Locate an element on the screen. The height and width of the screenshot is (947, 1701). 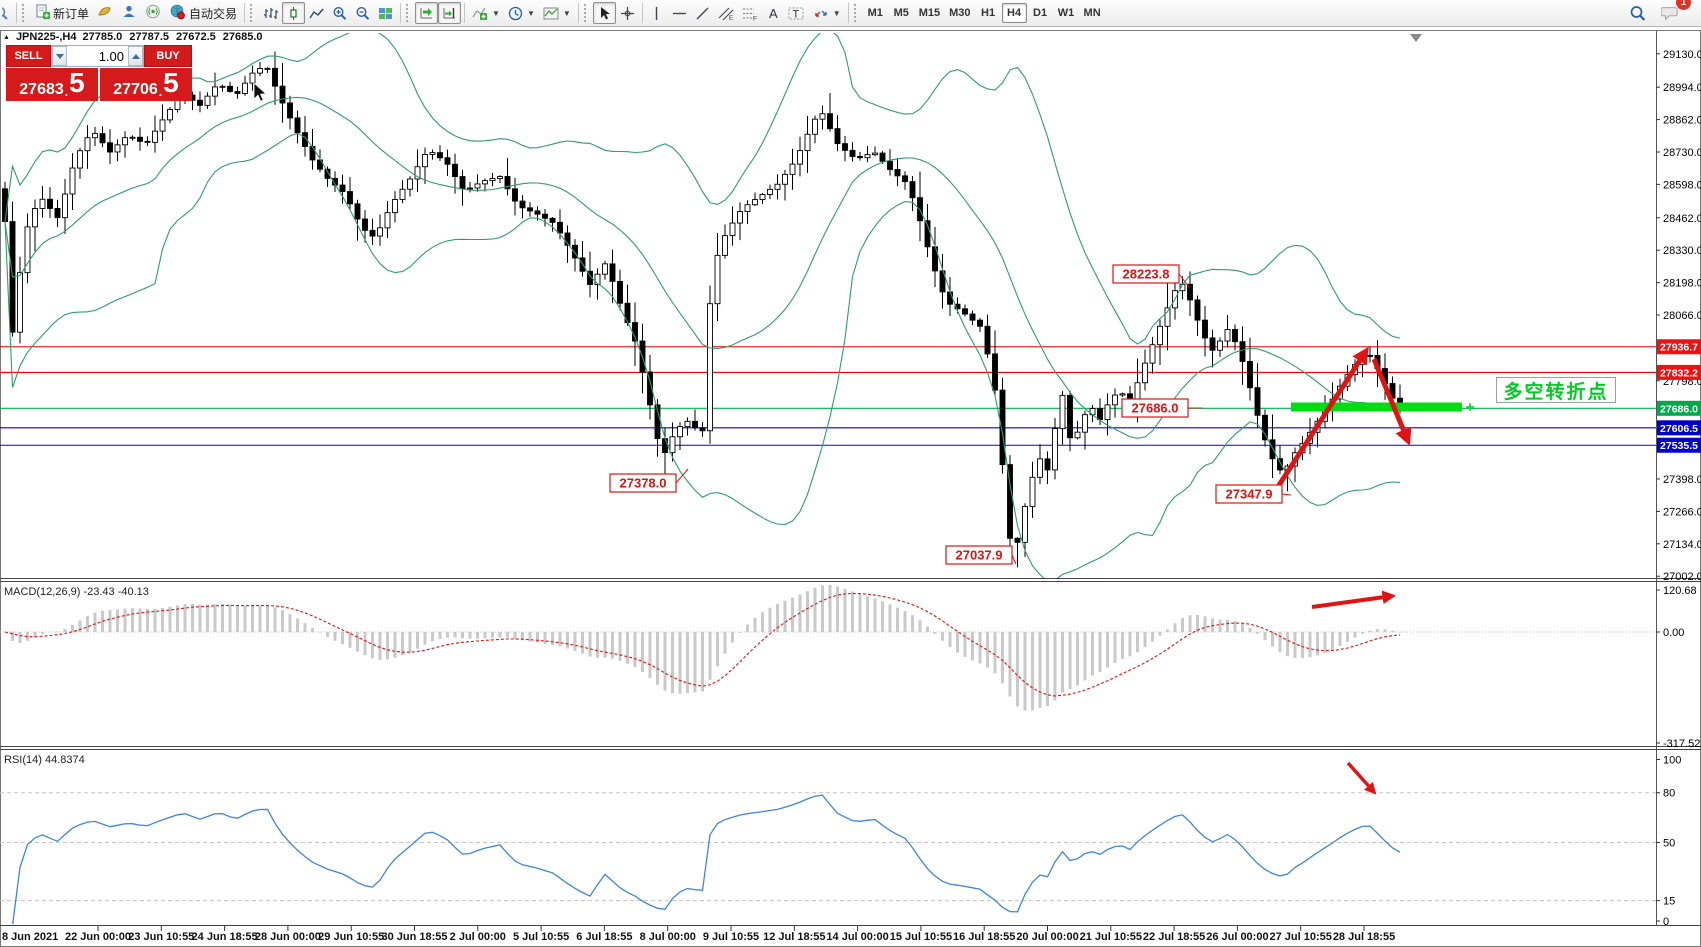
timeframe-mn: MN is located at coordinates (1092, 13).